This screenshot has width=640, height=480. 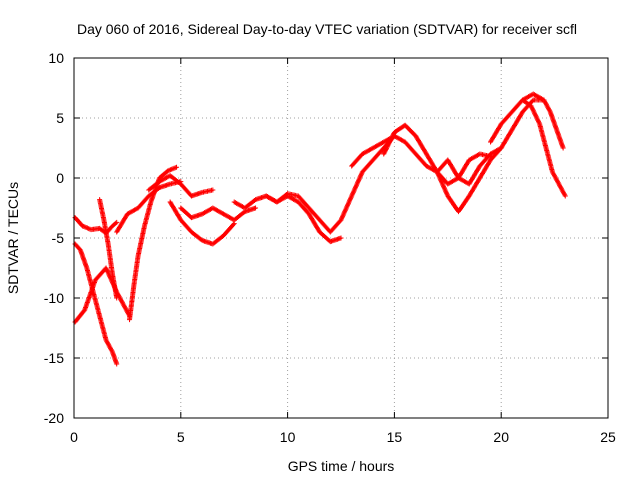 I want to click on data-series-arc-i, so click(x=218, y=214).